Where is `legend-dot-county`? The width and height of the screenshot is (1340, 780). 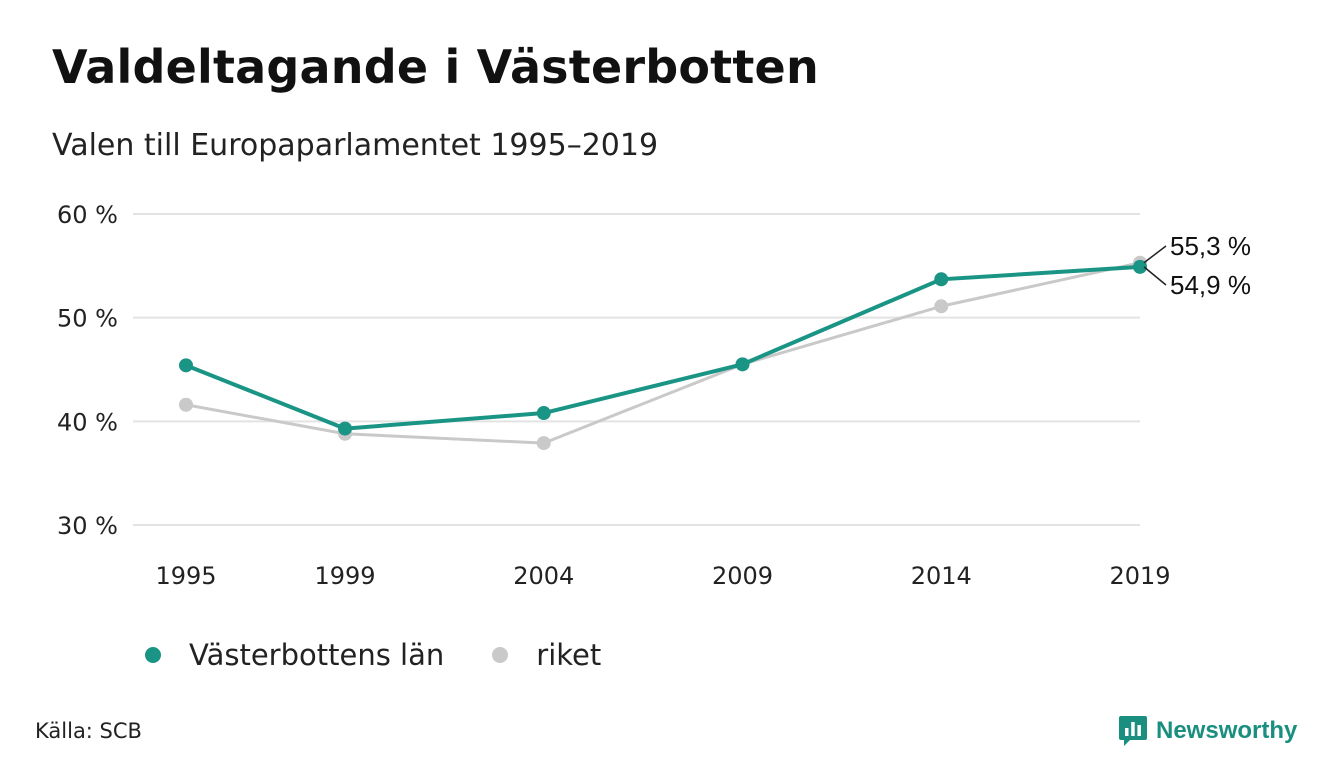
legend-dot-county is located at coordinates (153, 655).